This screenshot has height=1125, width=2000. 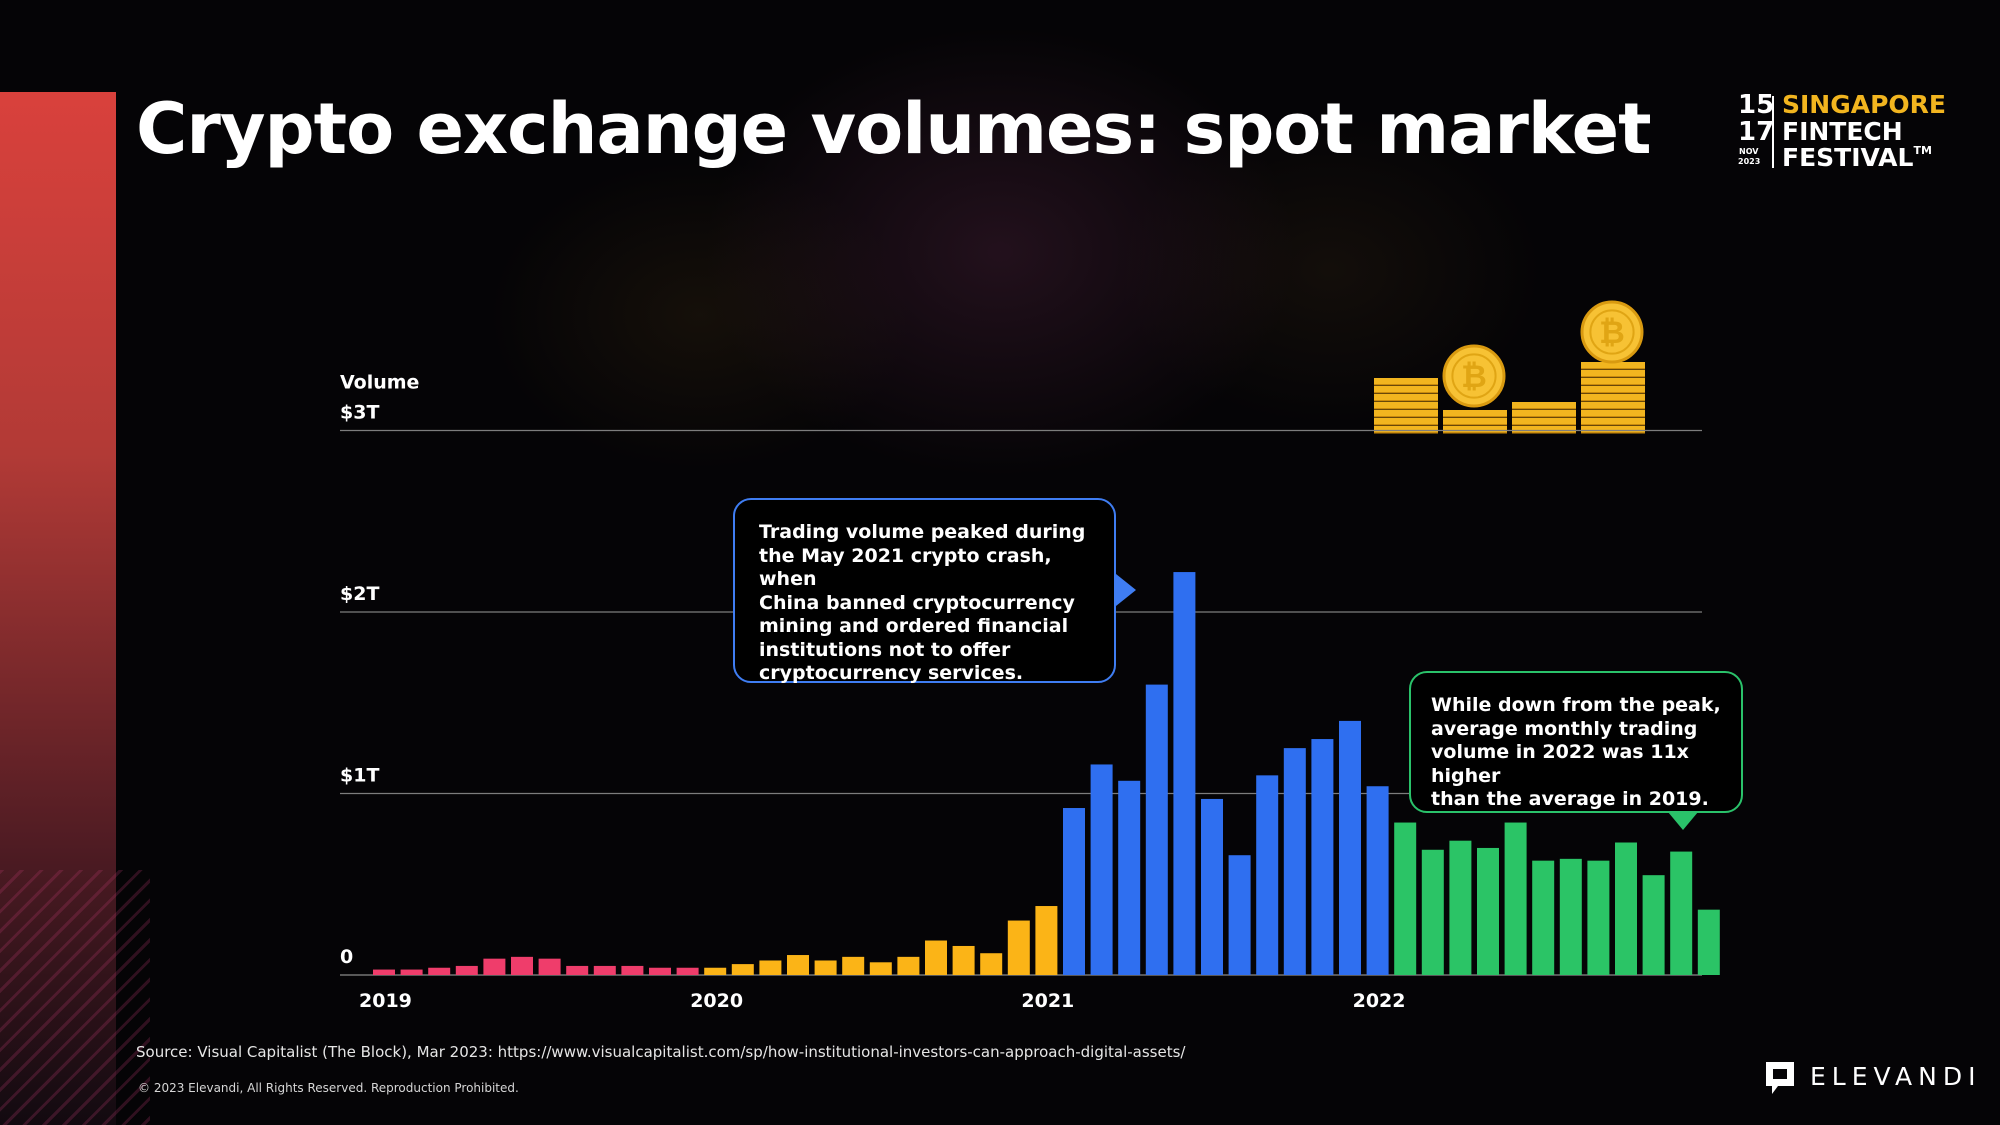 What do you see at coordinates (359, 594) in the screenshot?
I see `y-tick-label: $2T` at bounding box center [359, 594].